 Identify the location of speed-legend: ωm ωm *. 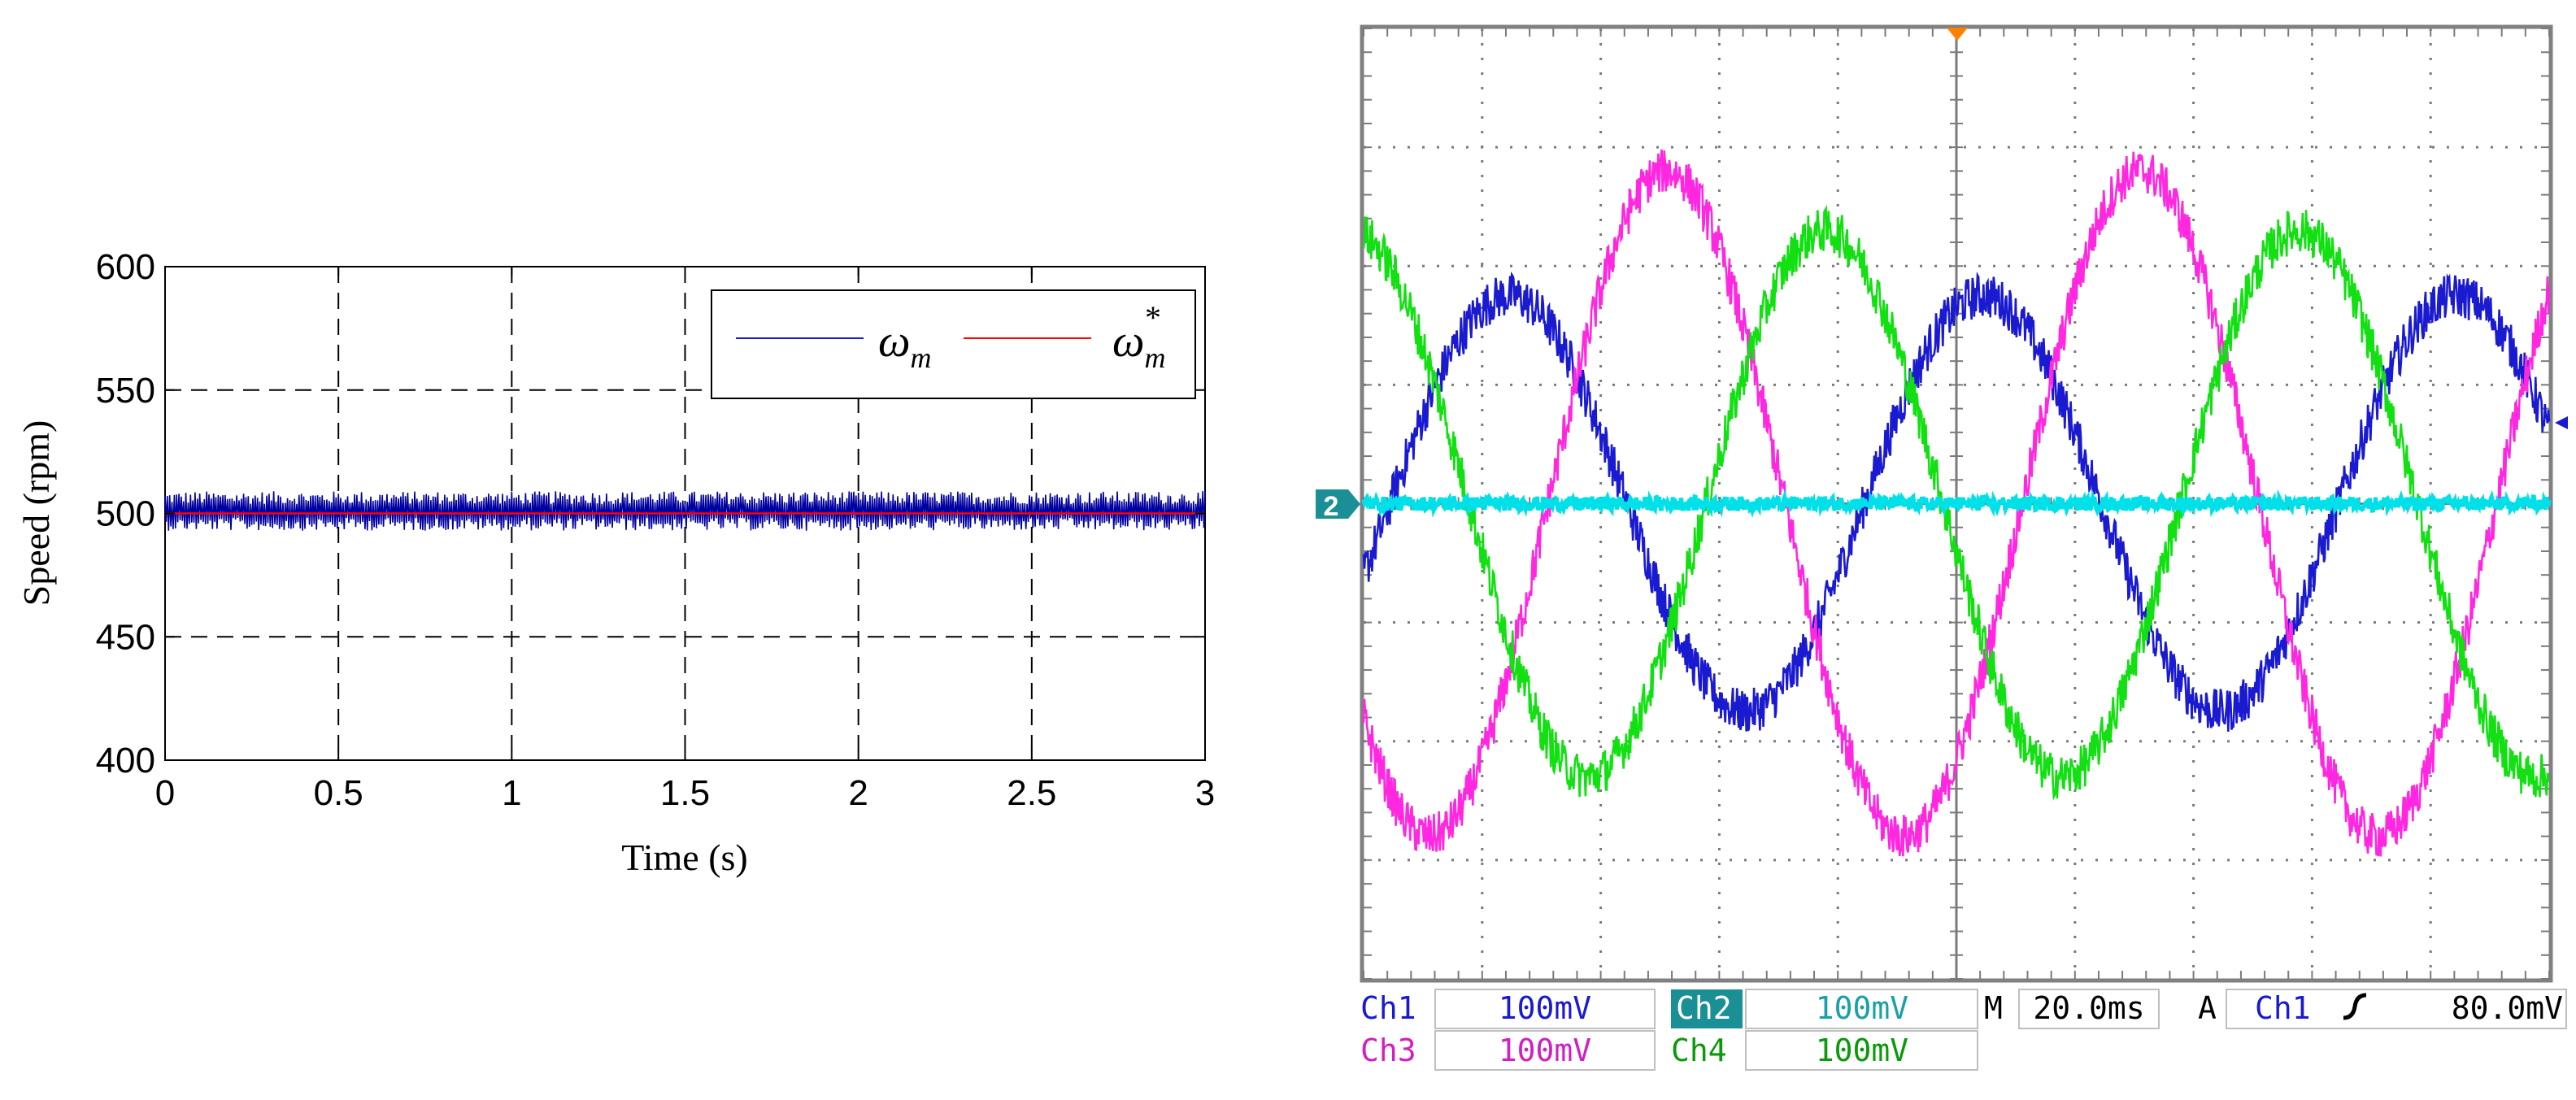
(954, 344).